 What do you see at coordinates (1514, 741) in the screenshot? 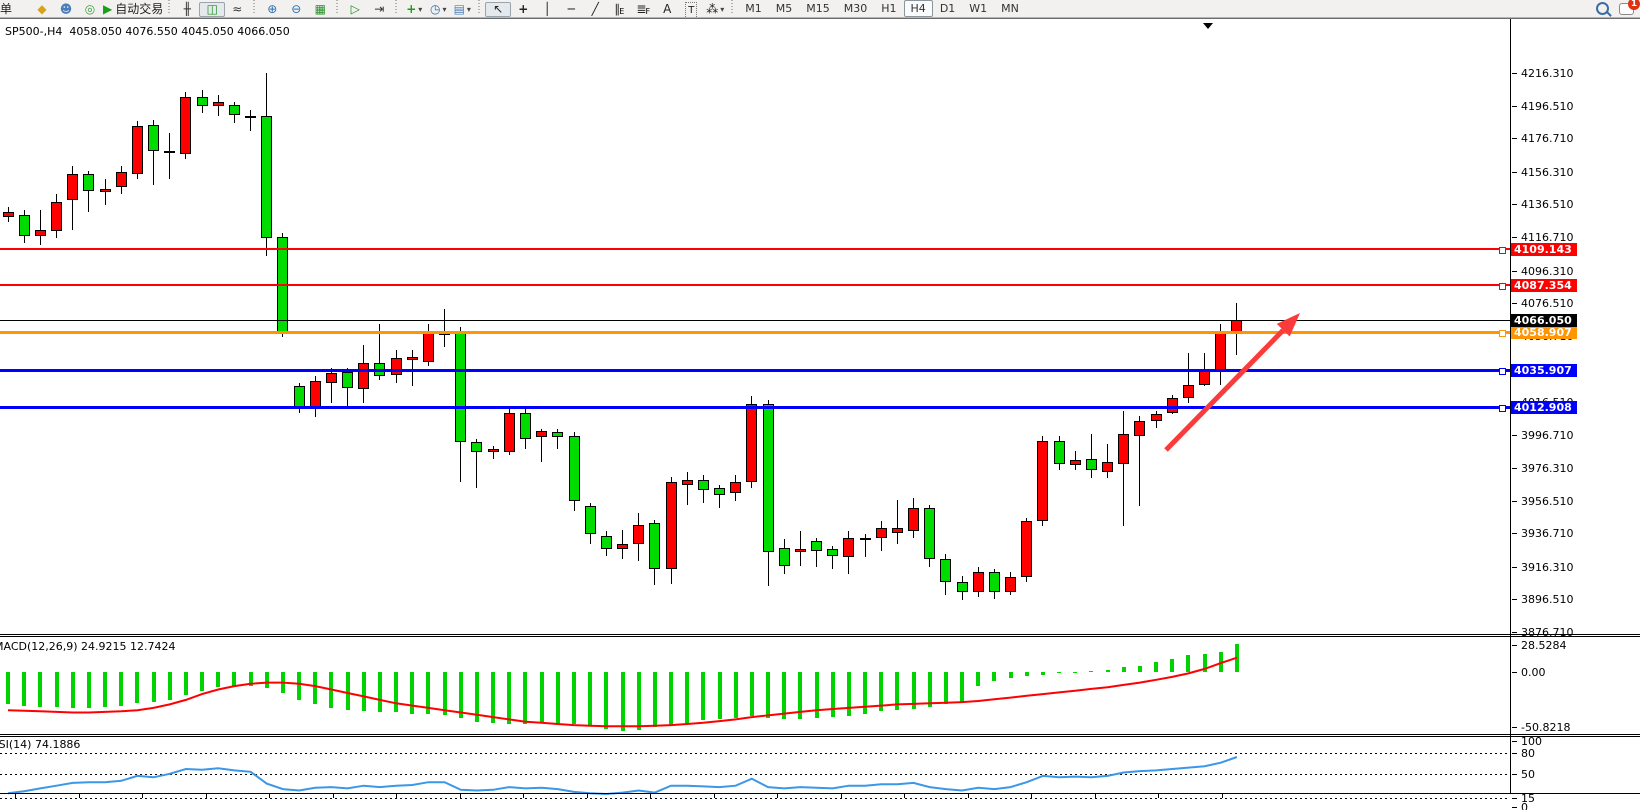
I see `rsi-axis-tick` at bounding box center [1514, 741].